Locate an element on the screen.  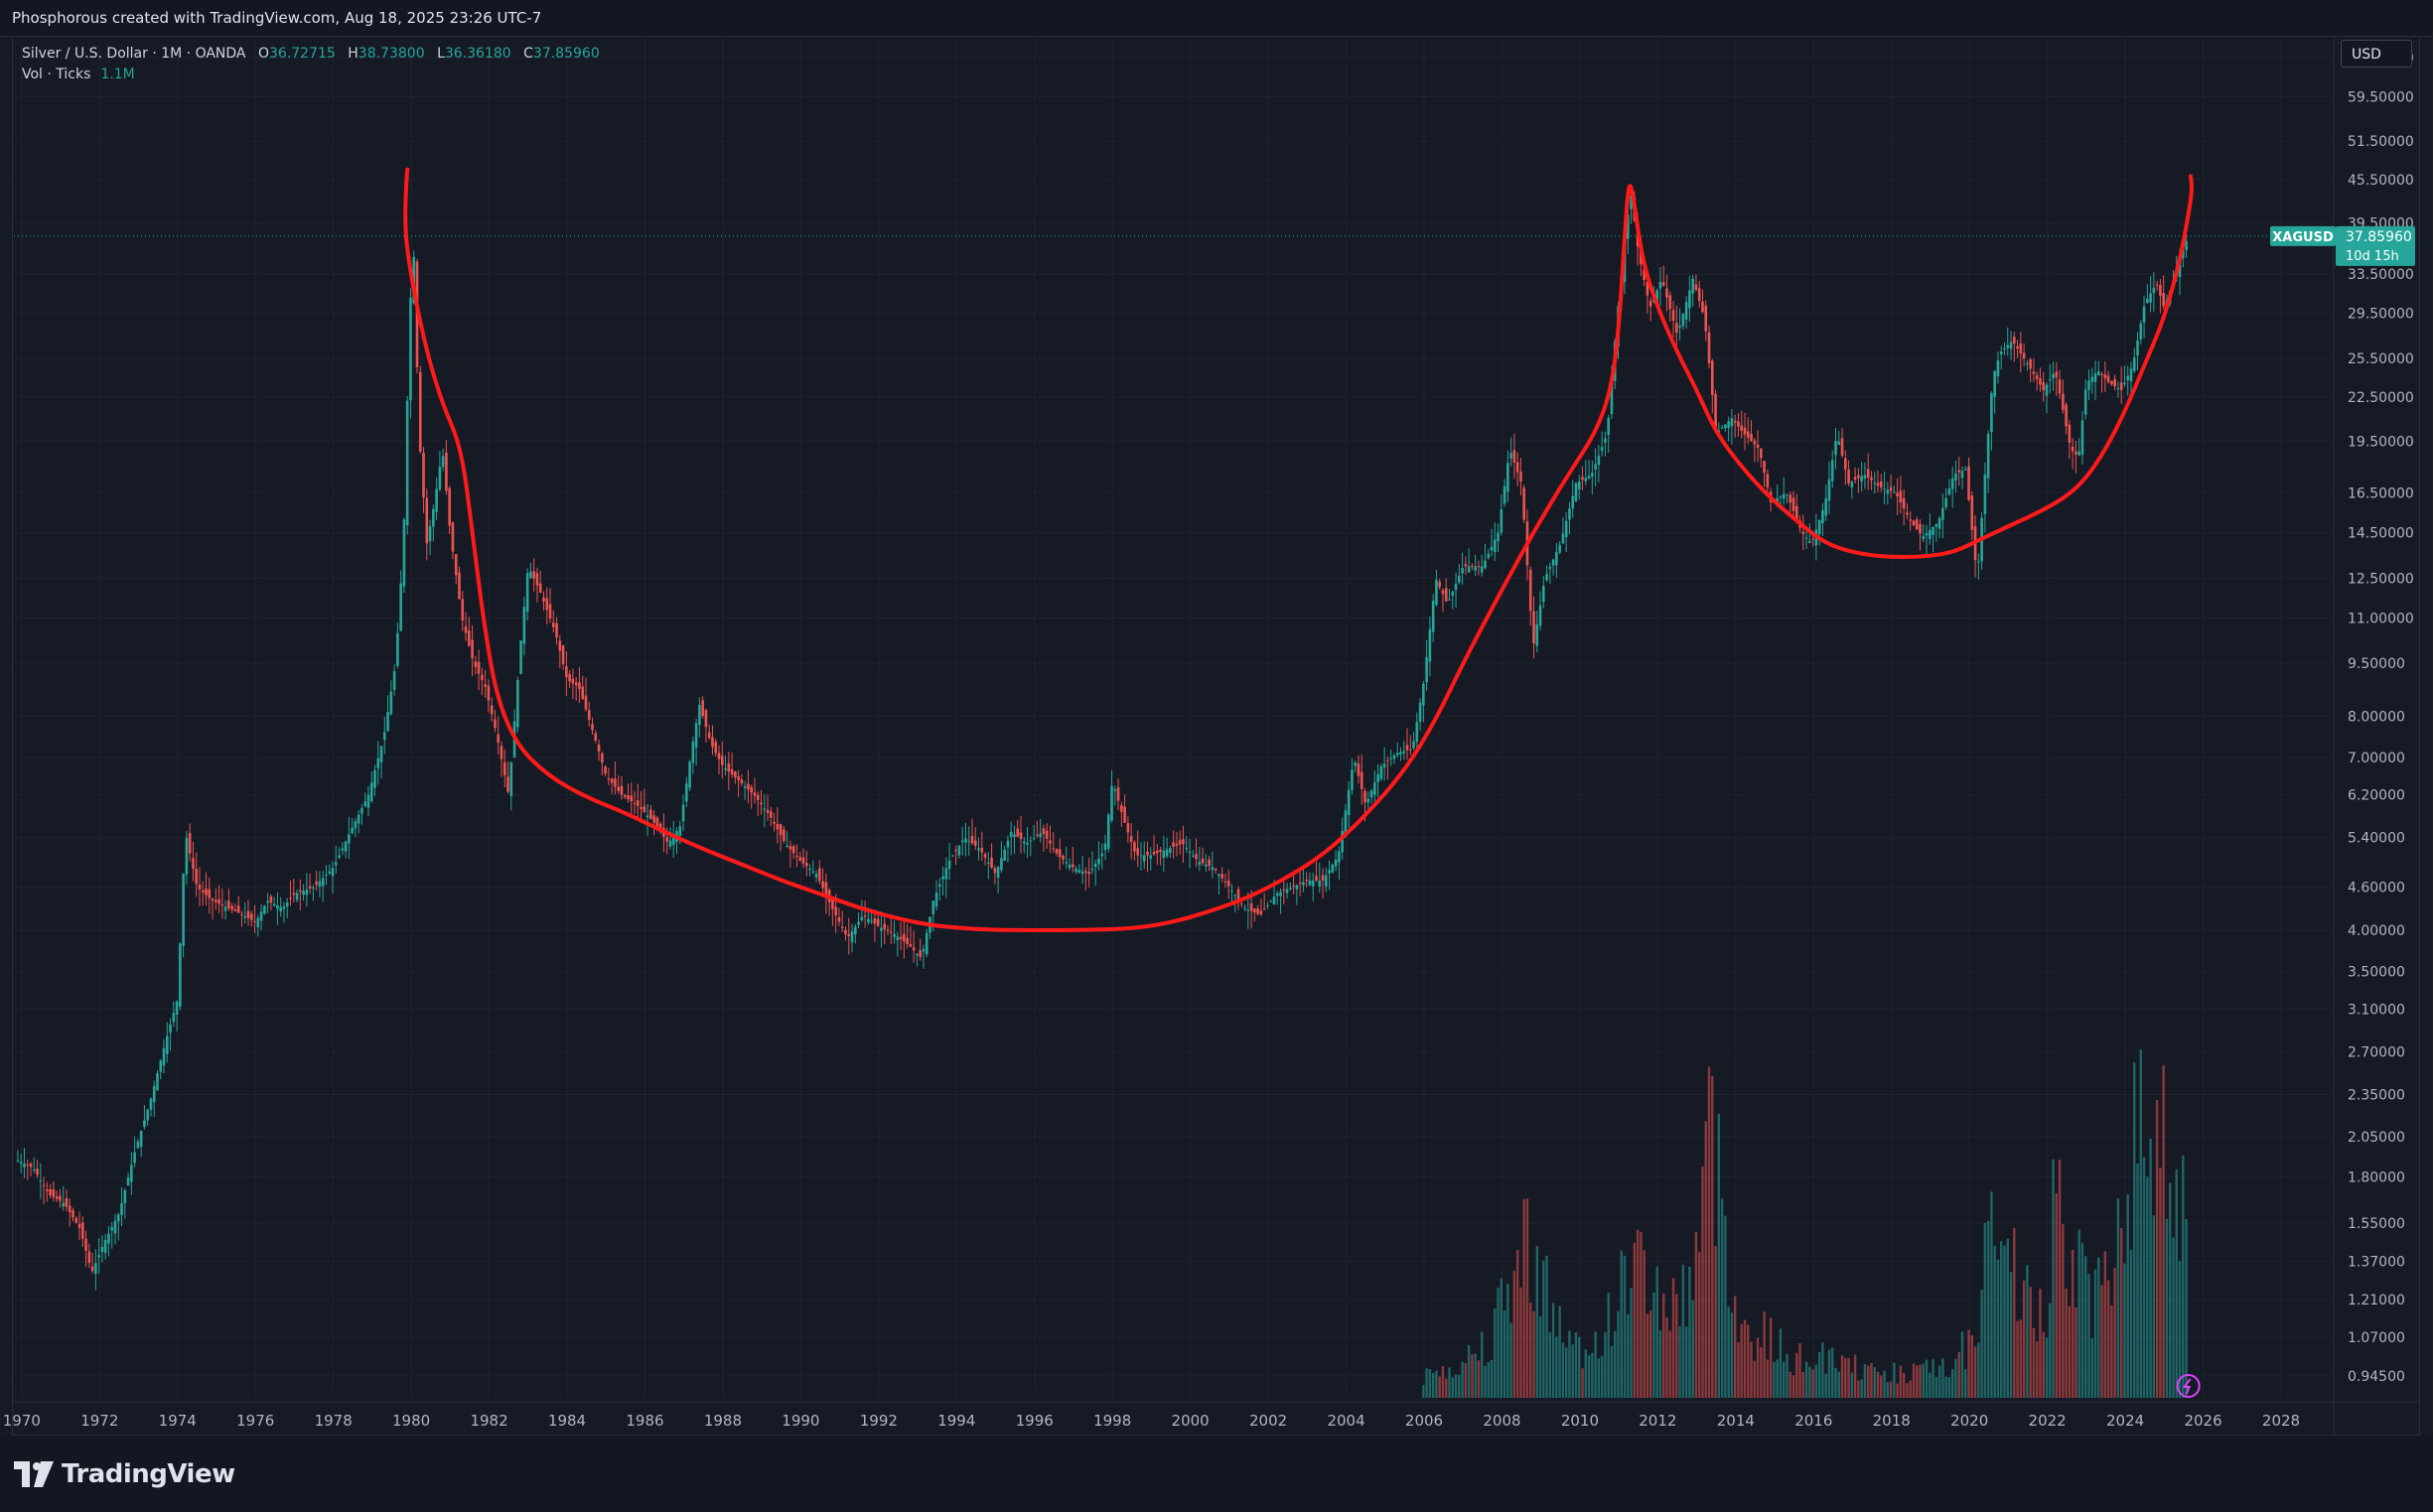
price-tag-bg is located at coordinates (2375, 245).